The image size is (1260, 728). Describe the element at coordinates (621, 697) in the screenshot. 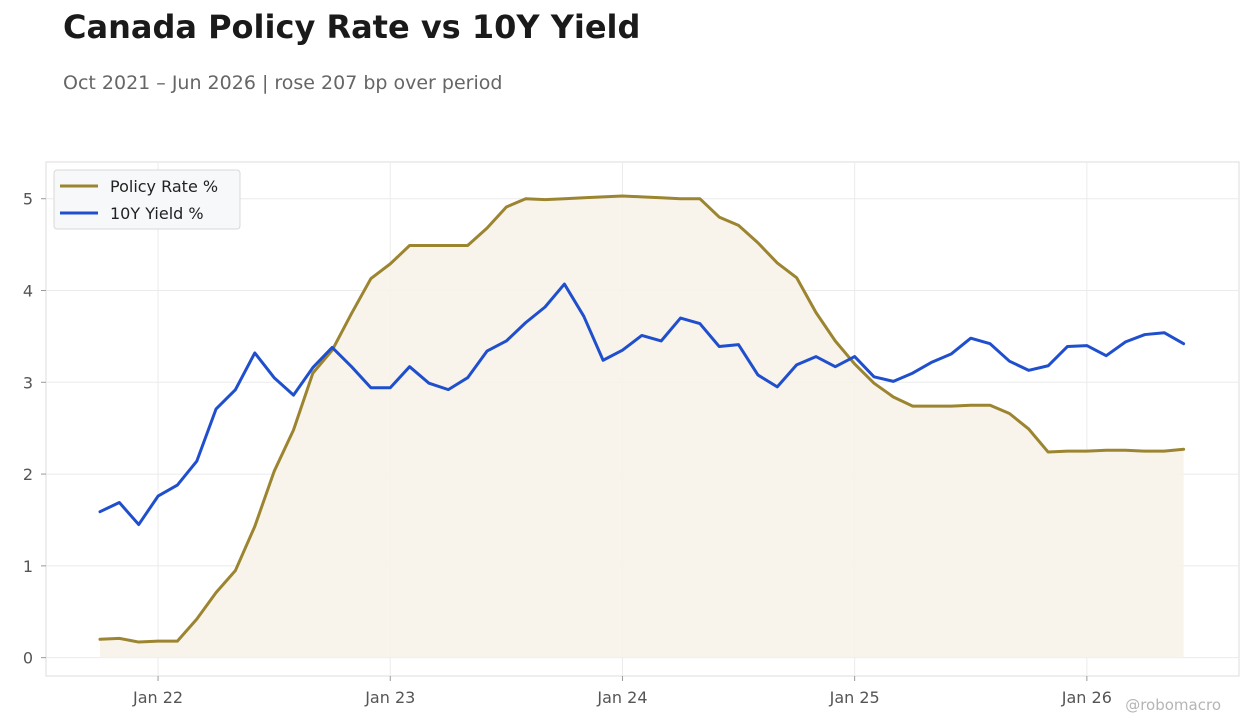

I see `x-tick-label: Jan 24` at that location.